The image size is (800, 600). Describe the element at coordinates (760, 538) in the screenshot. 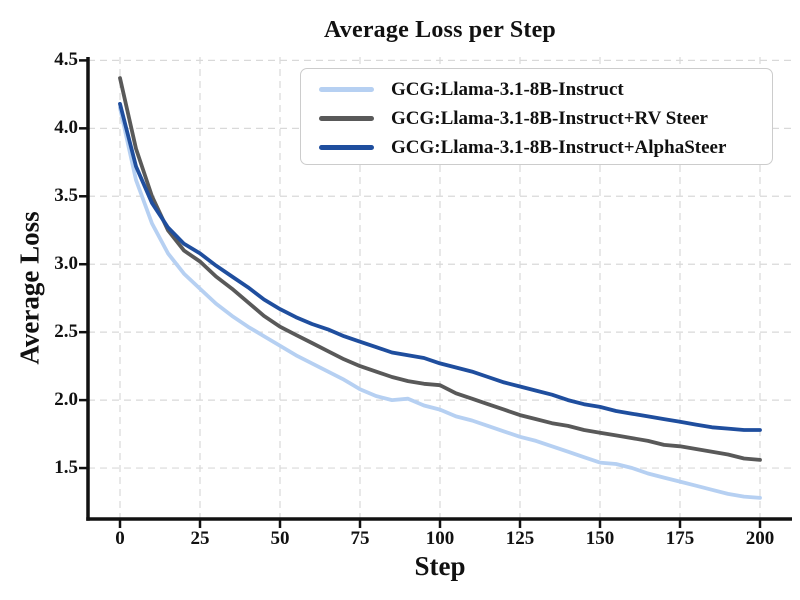

I see `x-tick-label: 200` at that location.